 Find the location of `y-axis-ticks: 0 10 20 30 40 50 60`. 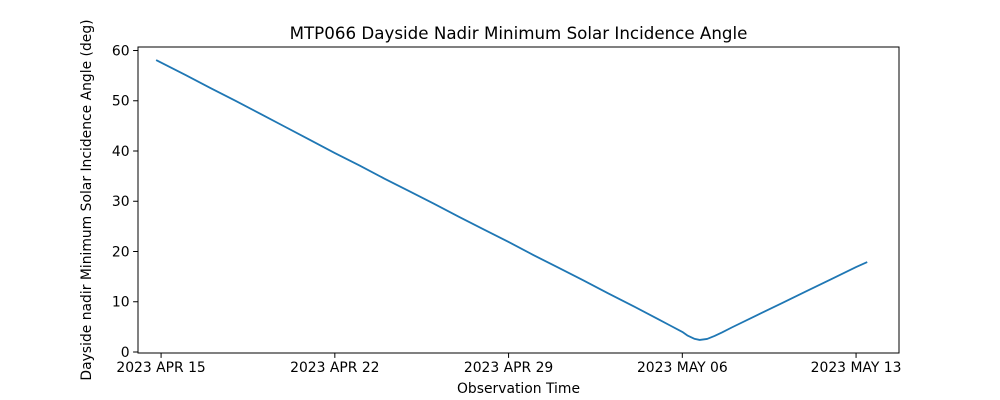

y-axis-ticks: 0 10 20 30 40 50 60 is located at coordinates (125, 202).